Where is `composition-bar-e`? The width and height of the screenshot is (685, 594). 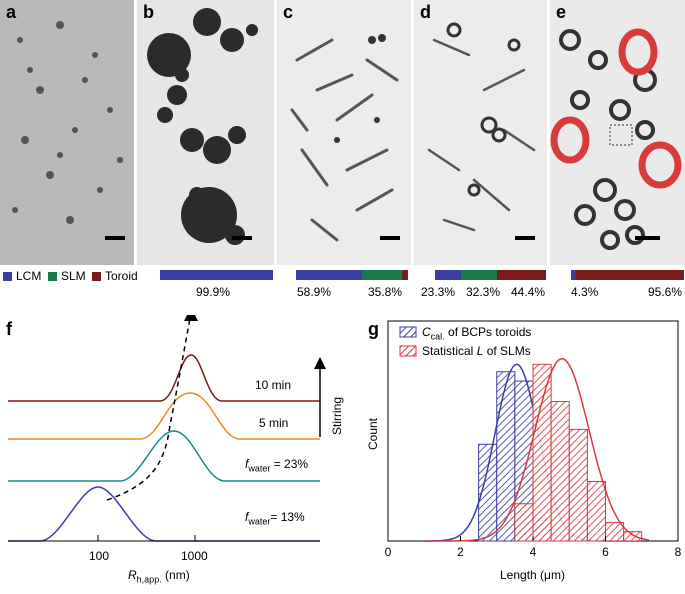 composition-bar-e is located at coordinates (627, 275).